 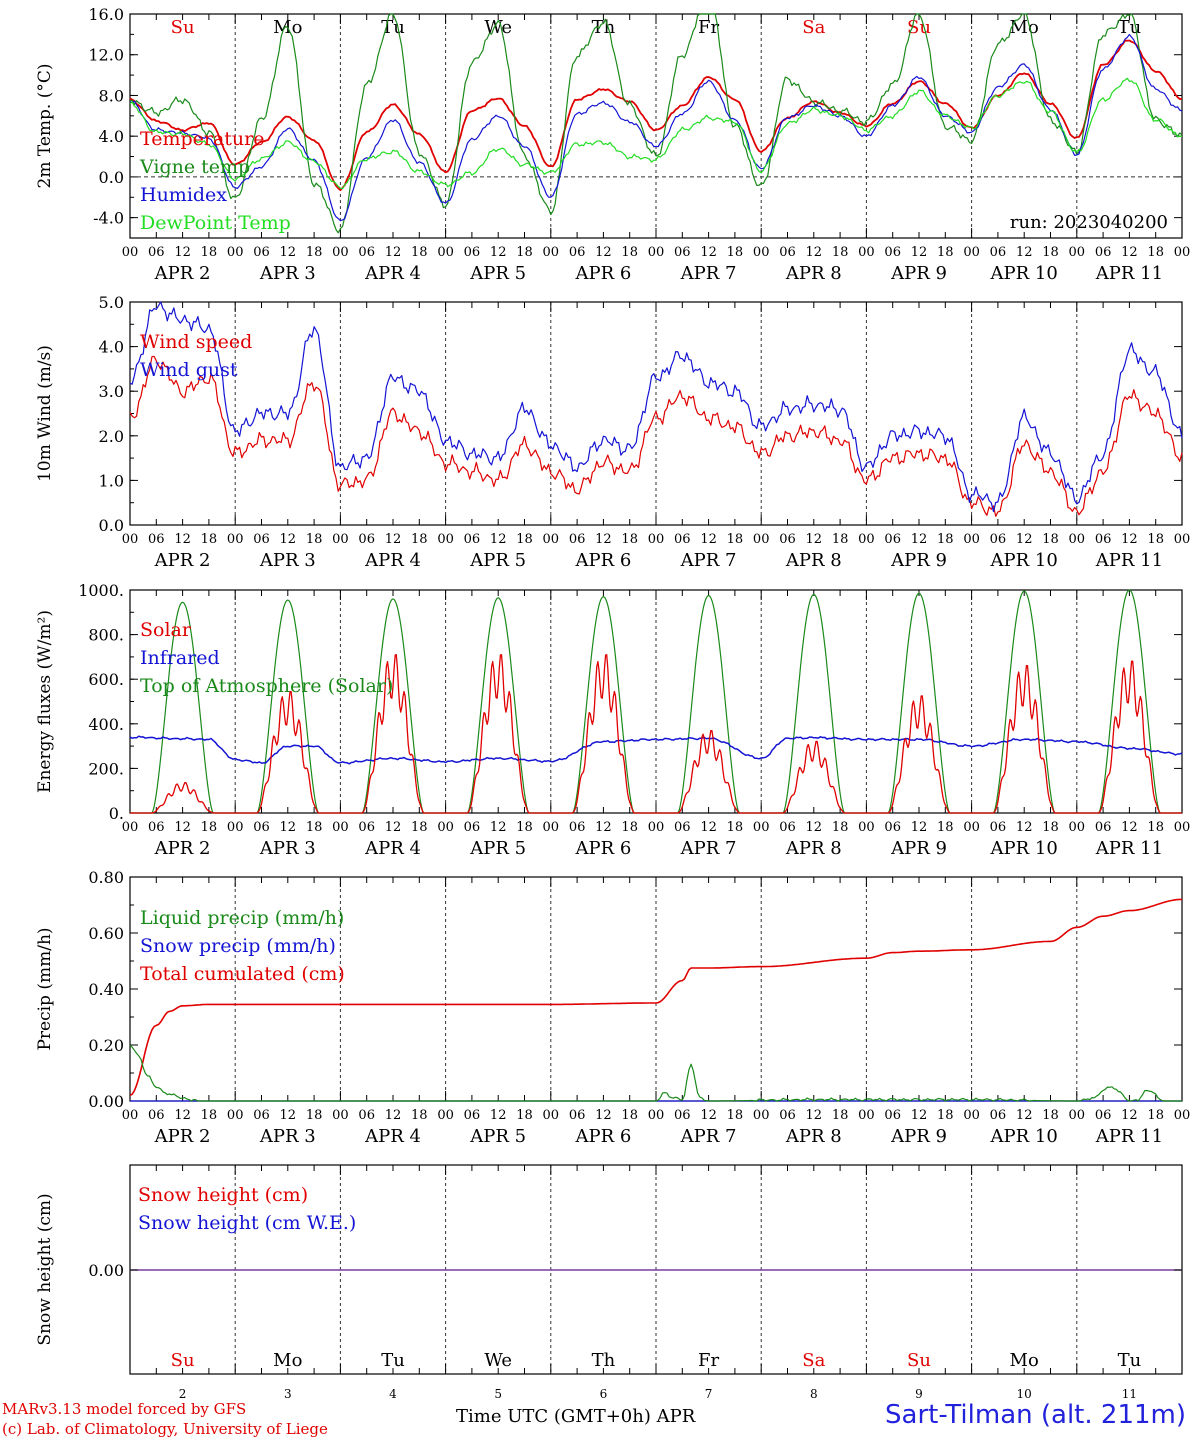 I want to click on day-number-label: 10, so click(x=1024, y=1394).